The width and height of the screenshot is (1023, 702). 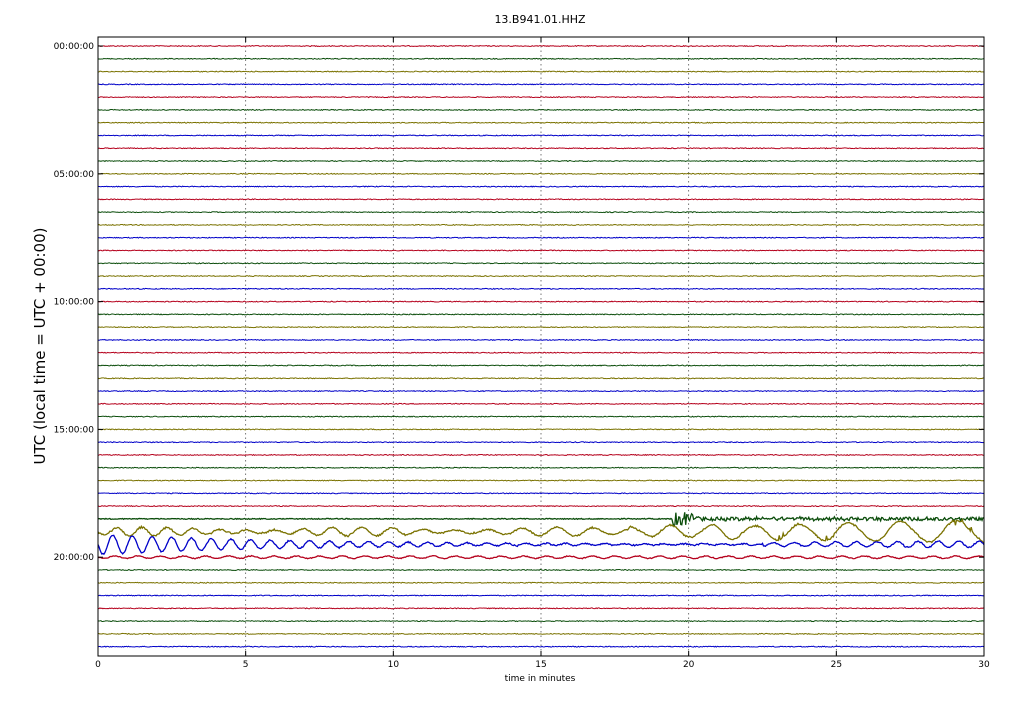 What do you see at coordinates (74, 303) in the screenshot?
I see `y-tick-label: 10:00:00` at bounding box center [74, 303].